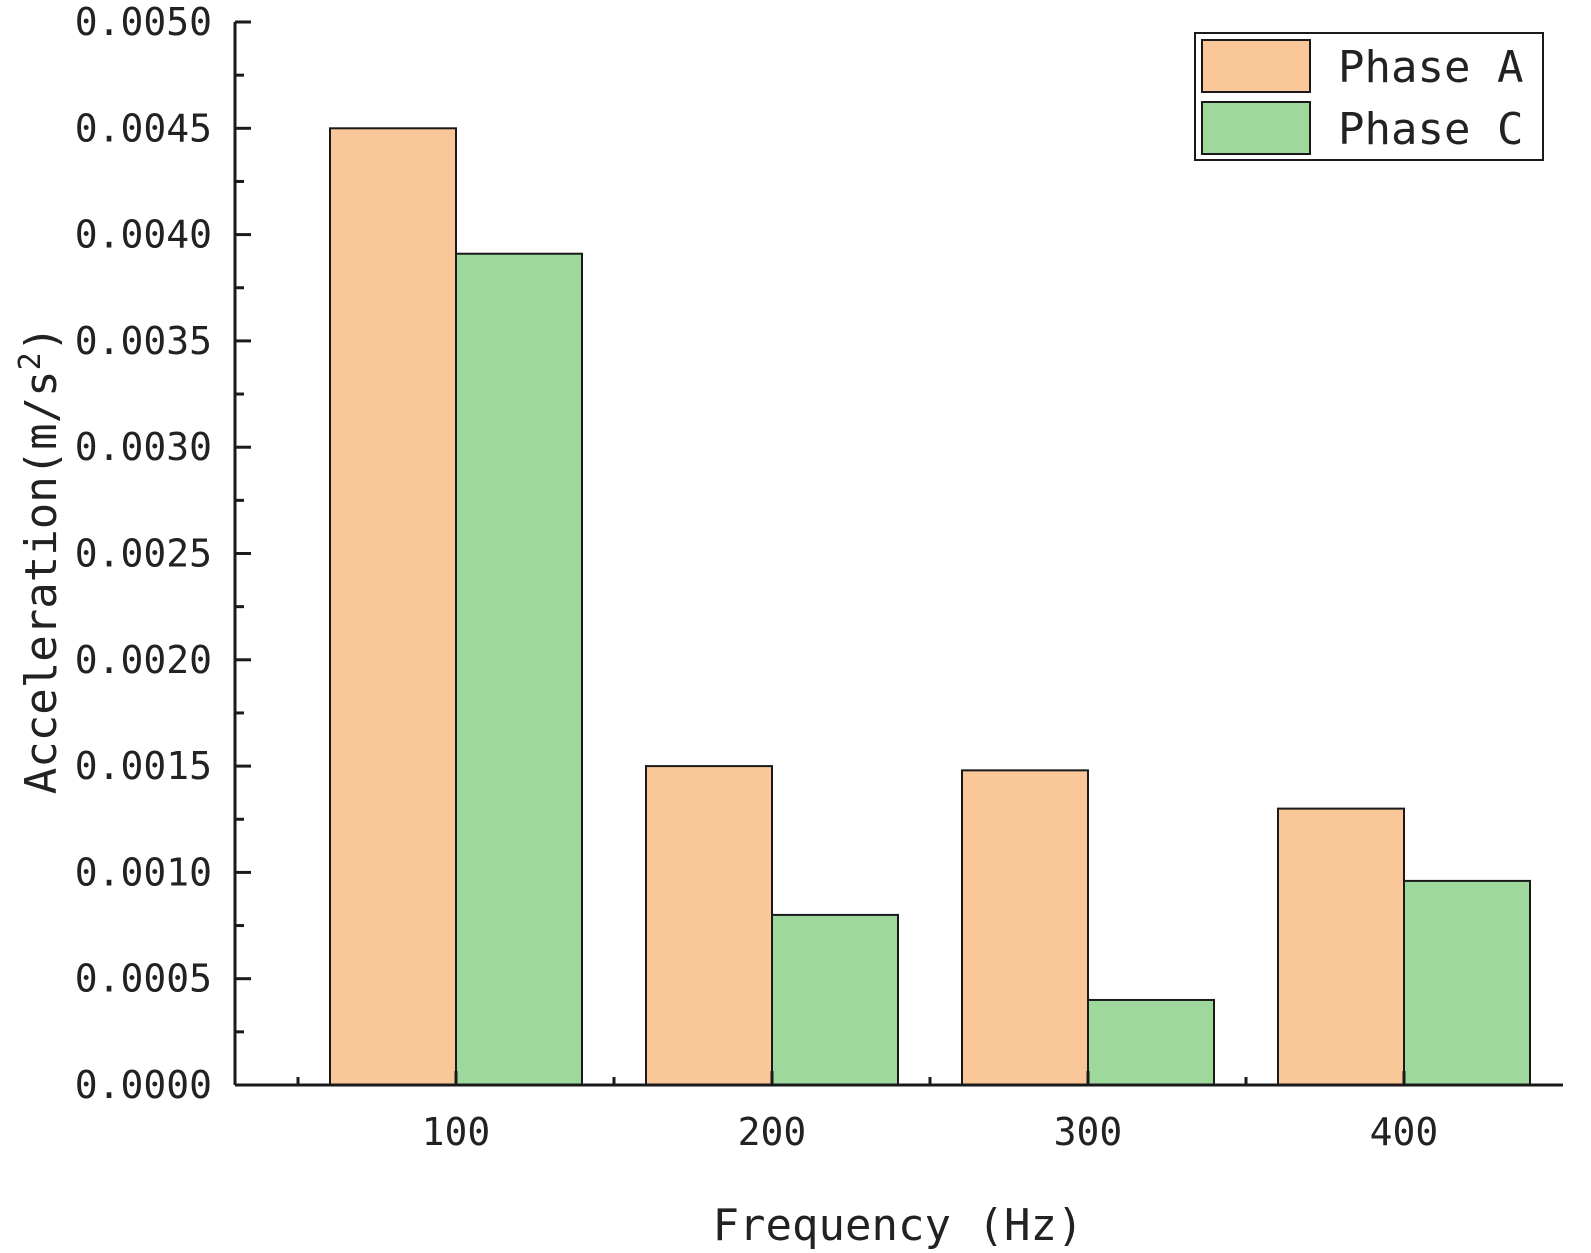 The image size is (1591, 1253). Describe the element at coordinates (143, 766) in the screenshot. I see `y-tick-label: 0.0015` at that location.